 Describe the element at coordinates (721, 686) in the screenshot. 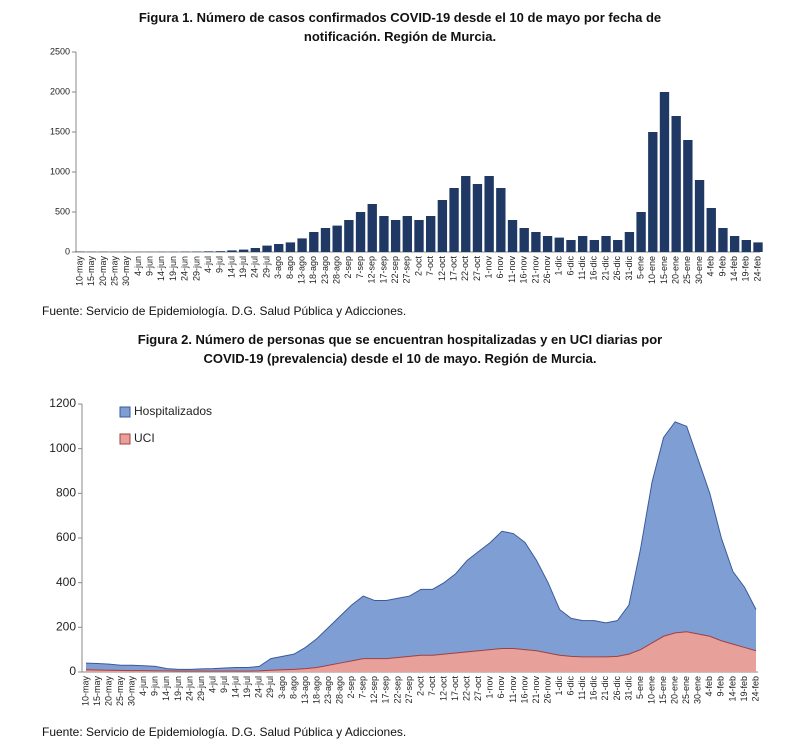

I see `x-tick-label: 9-feb` at that location.